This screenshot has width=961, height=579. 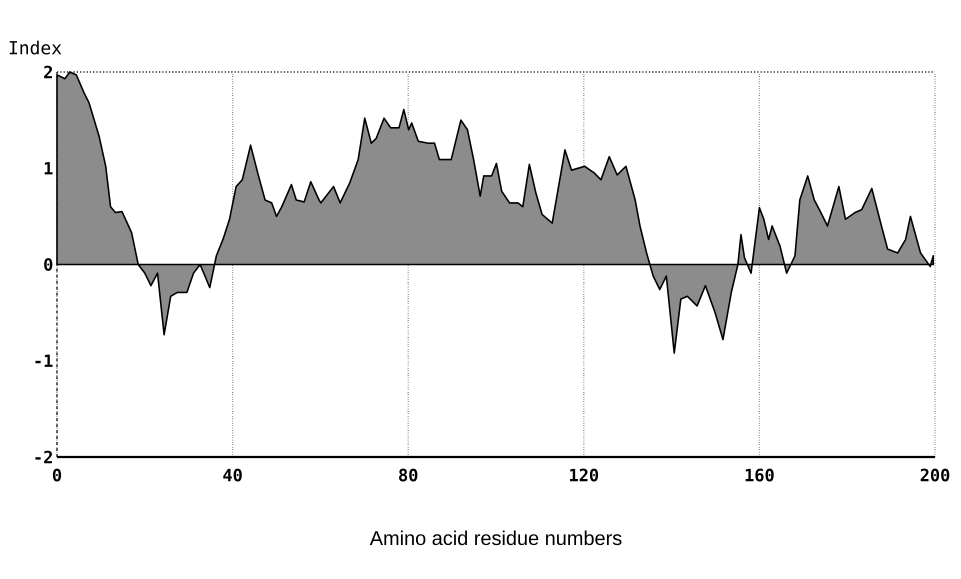 What do you see at coordinates (43, 457) in the screenshot?
I see `y-tick-label: -2` at bounding box center [43, 457].